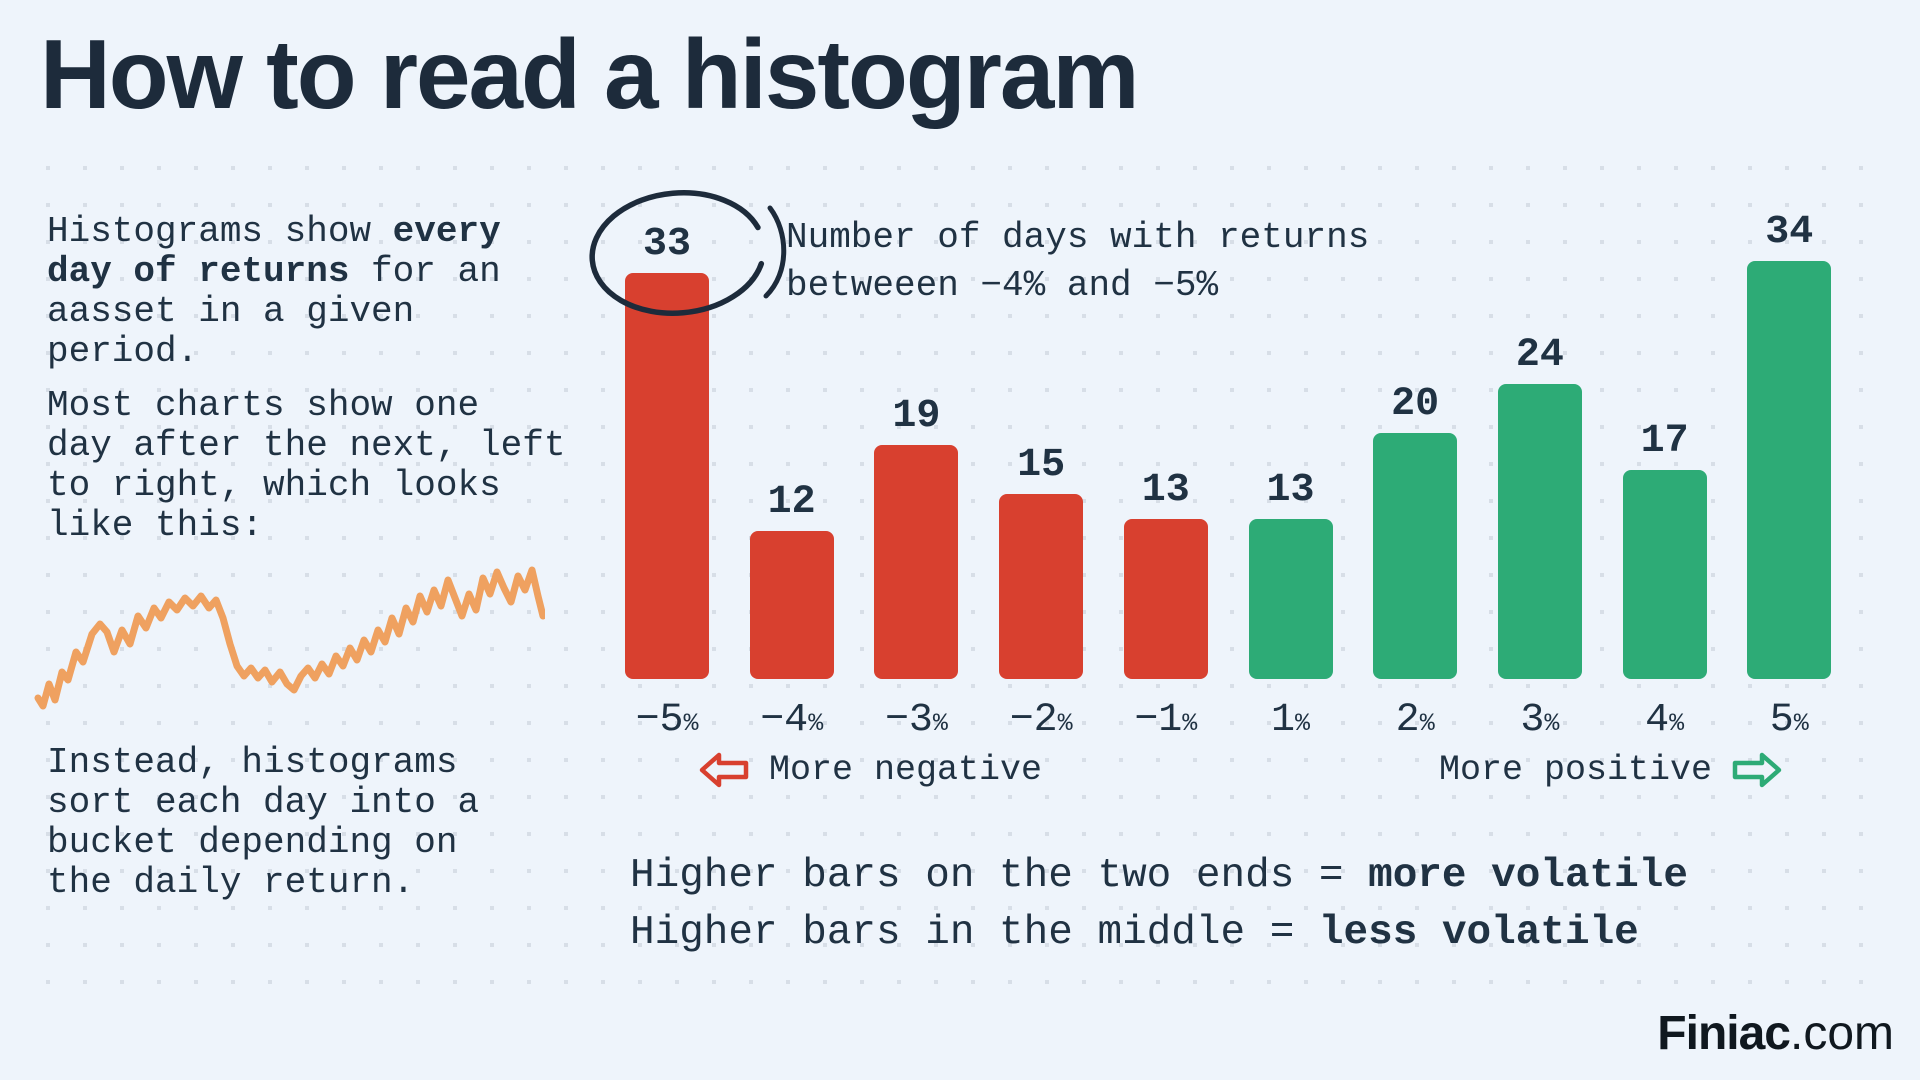  What do you see at coordinates (1033, 720) in the screenshot?
I see `x-axis-tick-number: −2` at bounding box center [1033, 720].